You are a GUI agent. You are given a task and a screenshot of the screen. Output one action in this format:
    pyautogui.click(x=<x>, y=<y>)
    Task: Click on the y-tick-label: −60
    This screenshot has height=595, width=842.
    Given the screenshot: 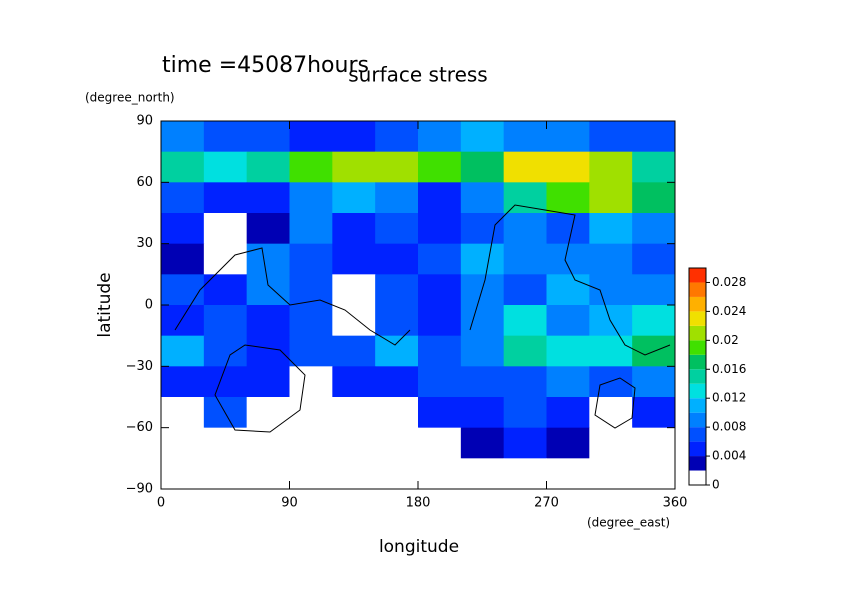 What is the action you would take?
    pyautogui.click(x=139, y=427)
    